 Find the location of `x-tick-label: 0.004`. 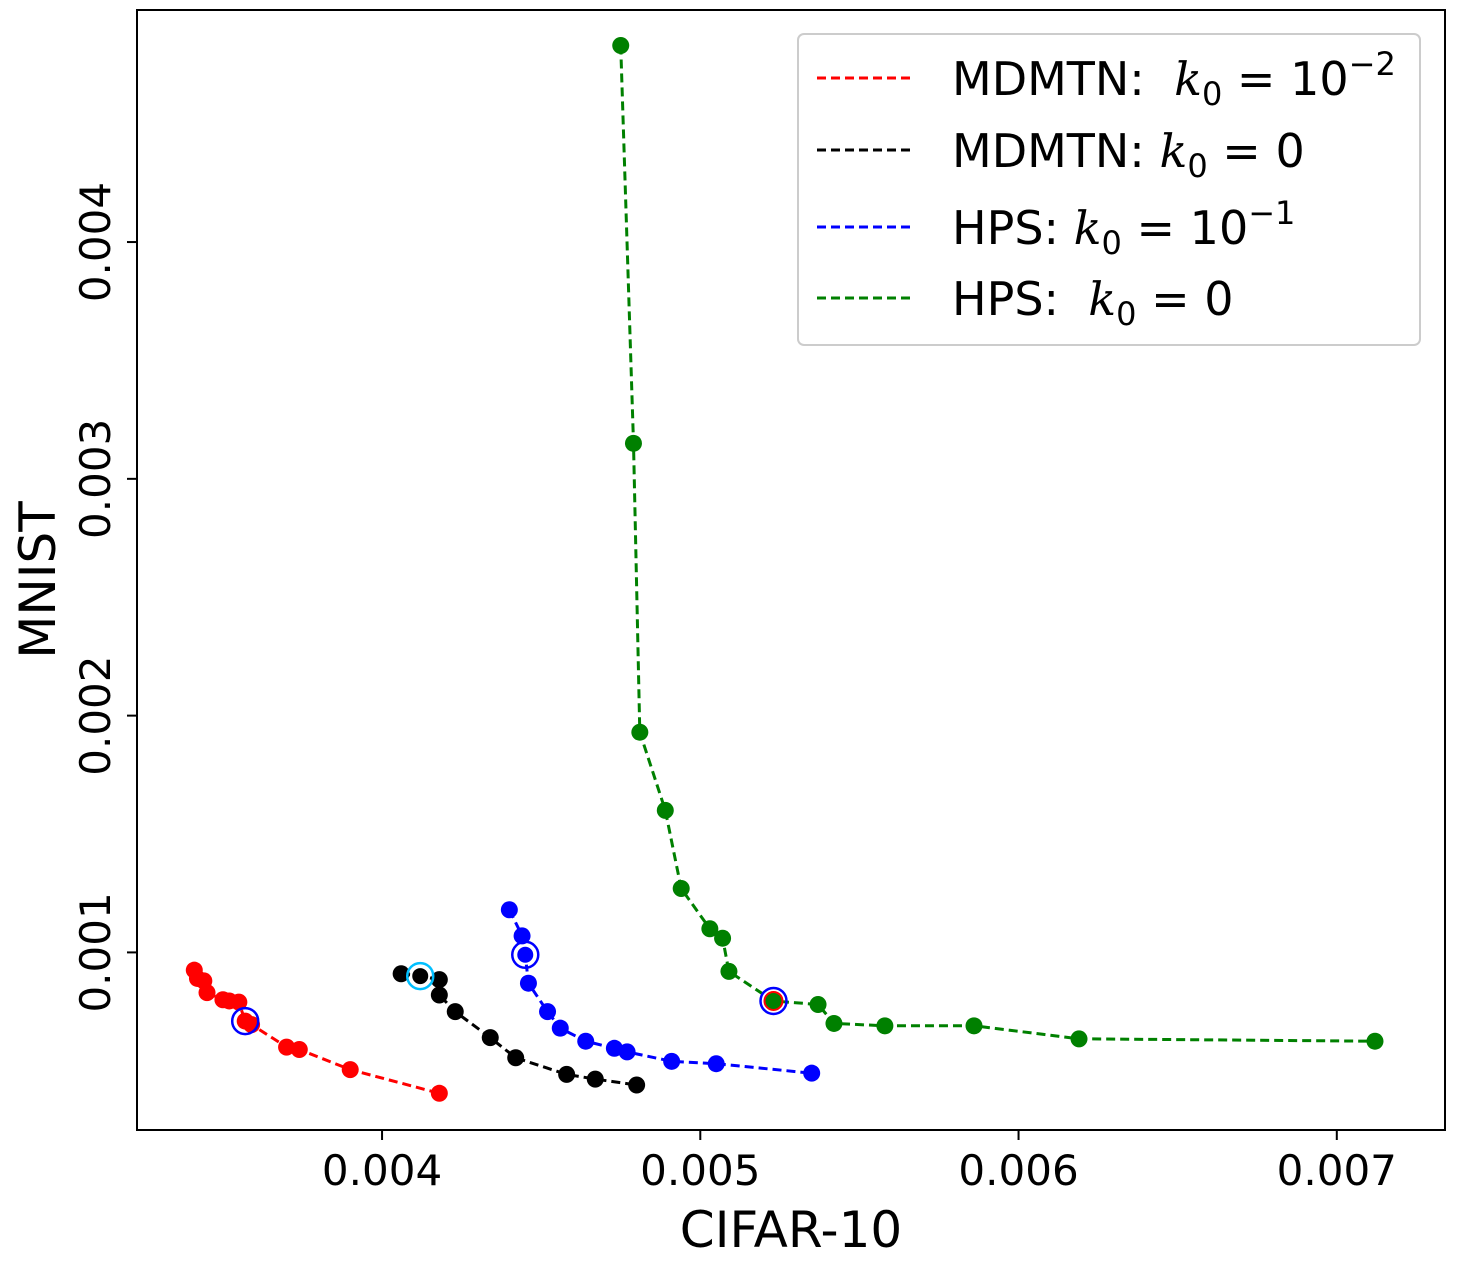

x-tick-label: 0.004 is located at coordinates (382, 1170).